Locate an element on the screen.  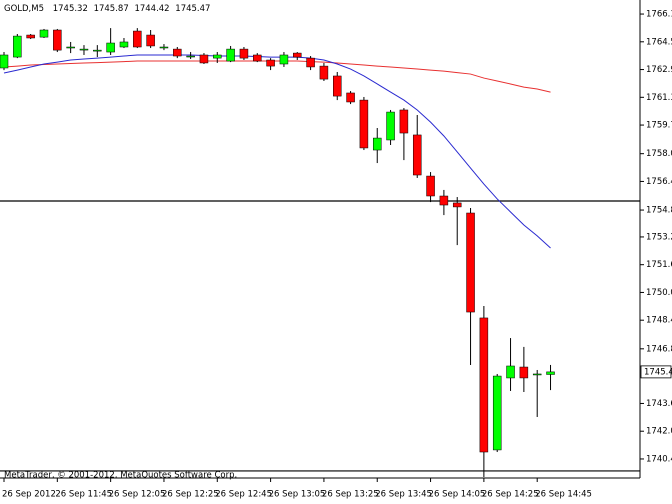
x-tick-label: 26 Sep 11:45 is located at coordinates (83, 495).